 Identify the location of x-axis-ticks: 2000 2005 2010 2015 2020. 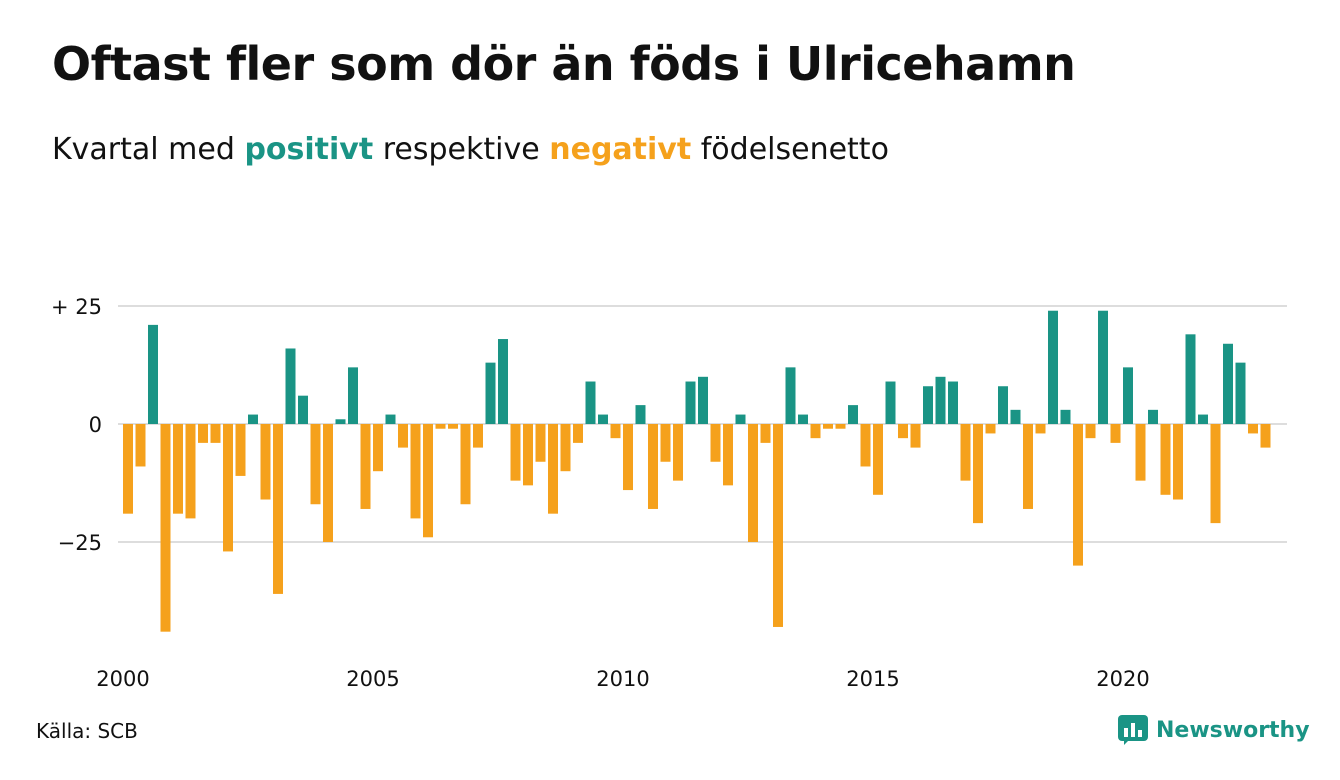
(622, 679).